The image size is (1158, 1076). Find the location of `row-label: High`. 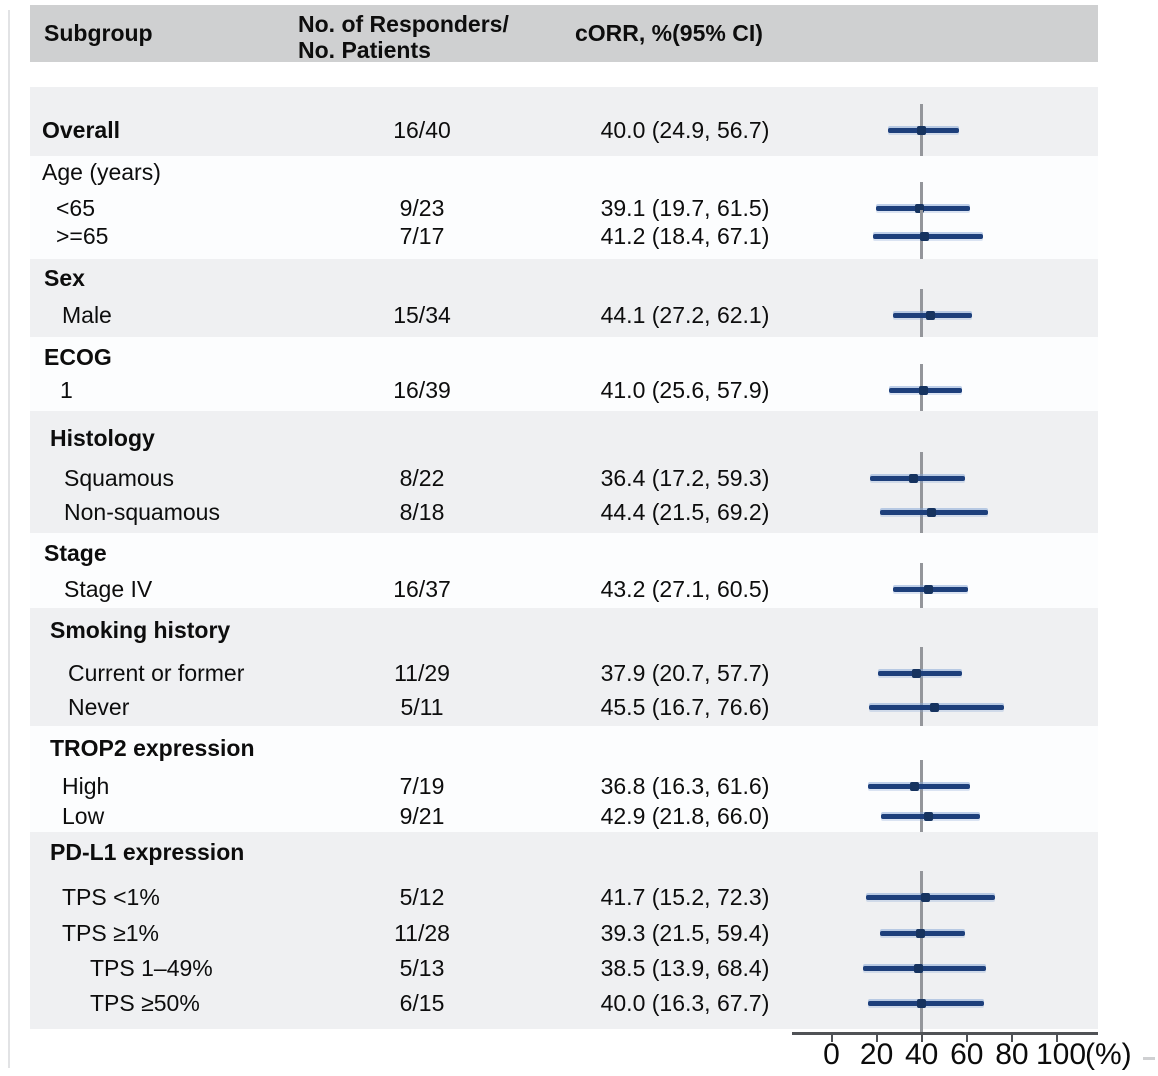

row-label: High is located at coordinates (86, 786).